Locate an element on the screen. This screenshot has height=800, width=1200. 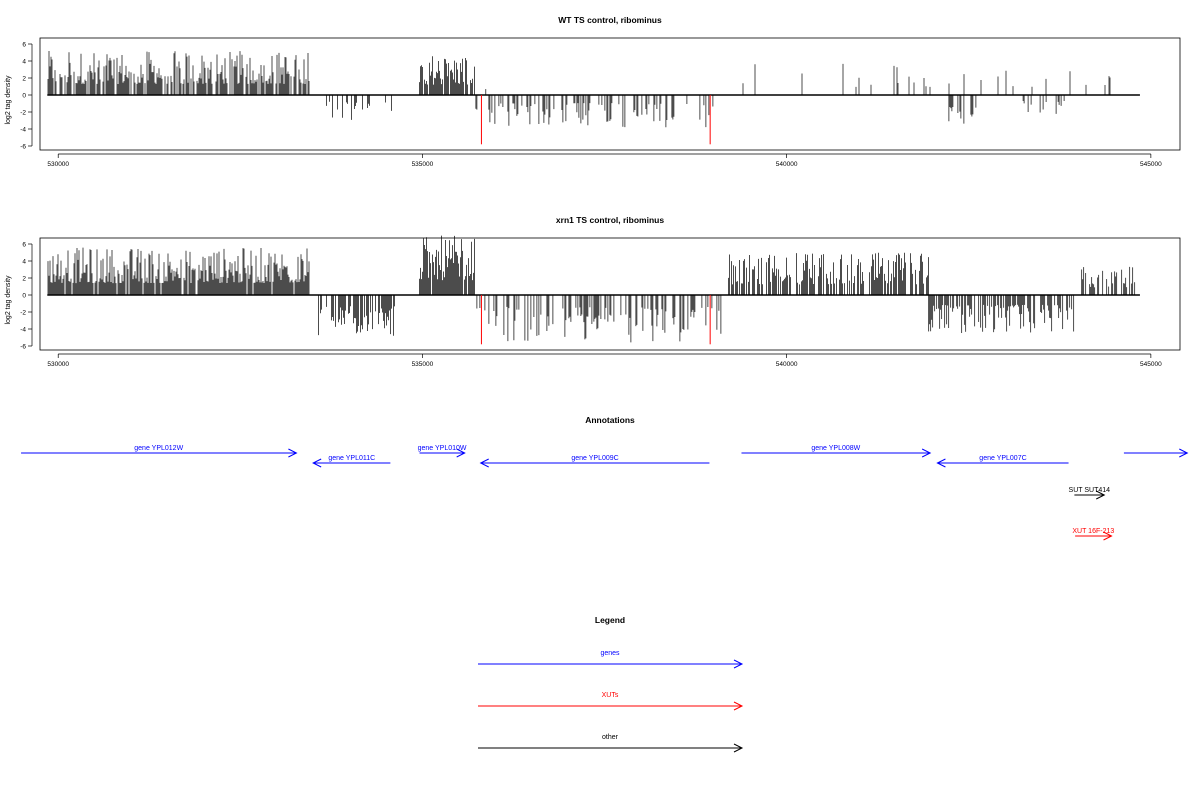
feature-label: gene YPL010W is located at coordinates (442, 448).